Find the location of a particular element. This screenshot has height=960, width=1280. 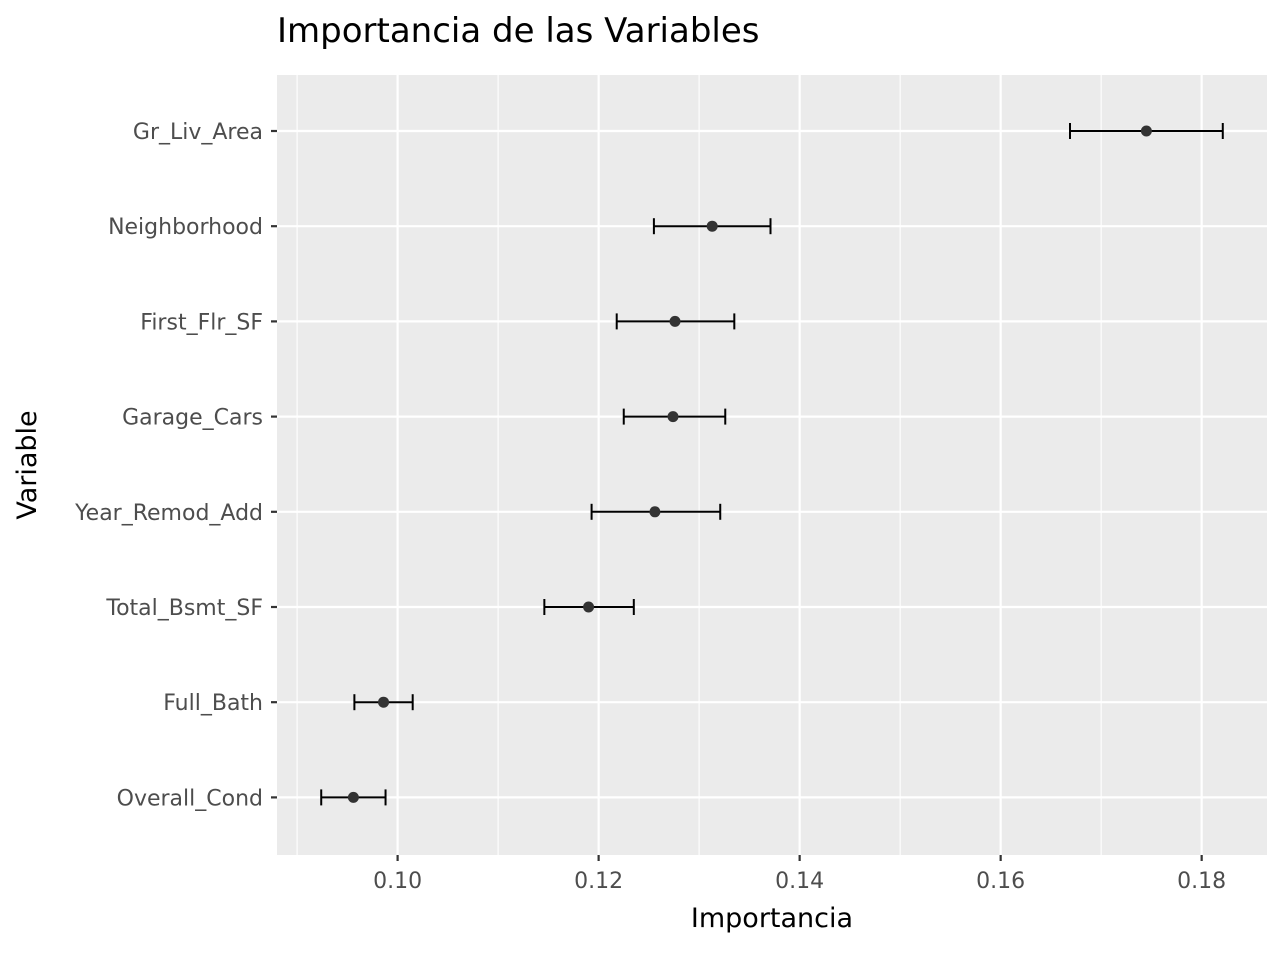

y-tick-label: Neighborhood is located at coordinates (185, 227).